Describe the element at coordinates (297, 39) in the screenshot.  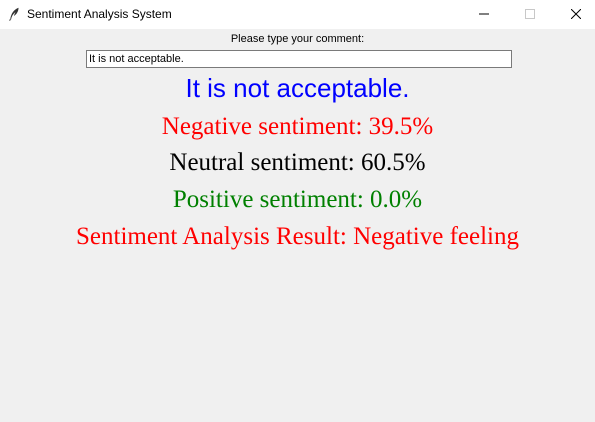
I see `comment-prompt-label: Please type your comment:` at that location.